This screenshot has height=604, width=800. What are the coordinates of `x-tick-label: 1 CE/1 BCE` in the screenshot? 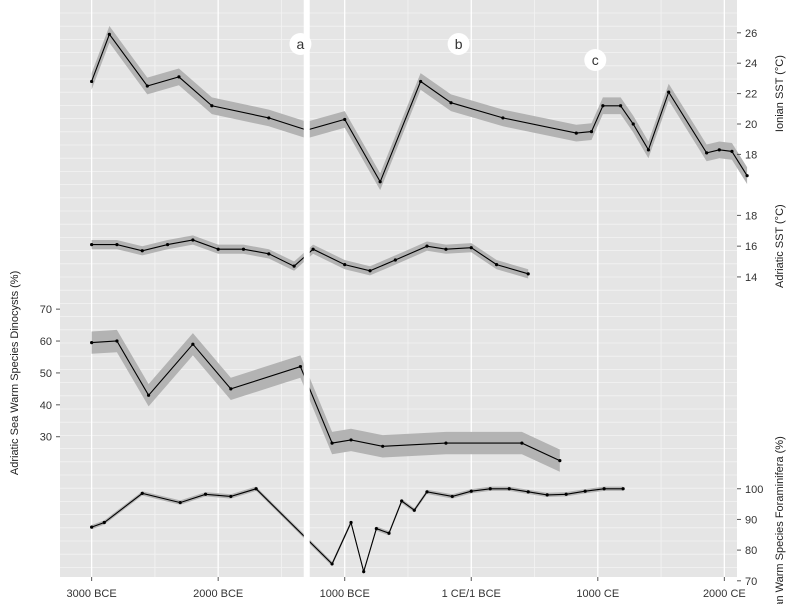 It's located at (471, 594).